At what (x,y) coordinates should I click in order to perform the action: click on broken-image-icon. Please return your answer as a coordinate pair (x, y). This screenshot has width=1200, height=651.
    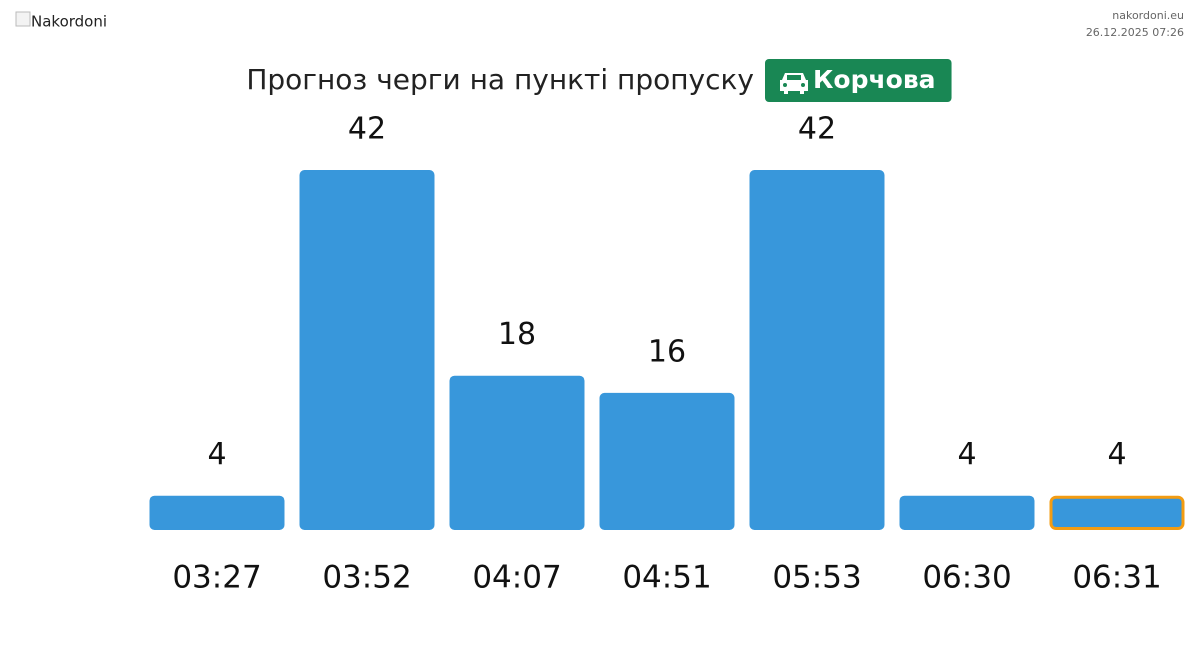
    Looking at the image, I should click on (23, 19).